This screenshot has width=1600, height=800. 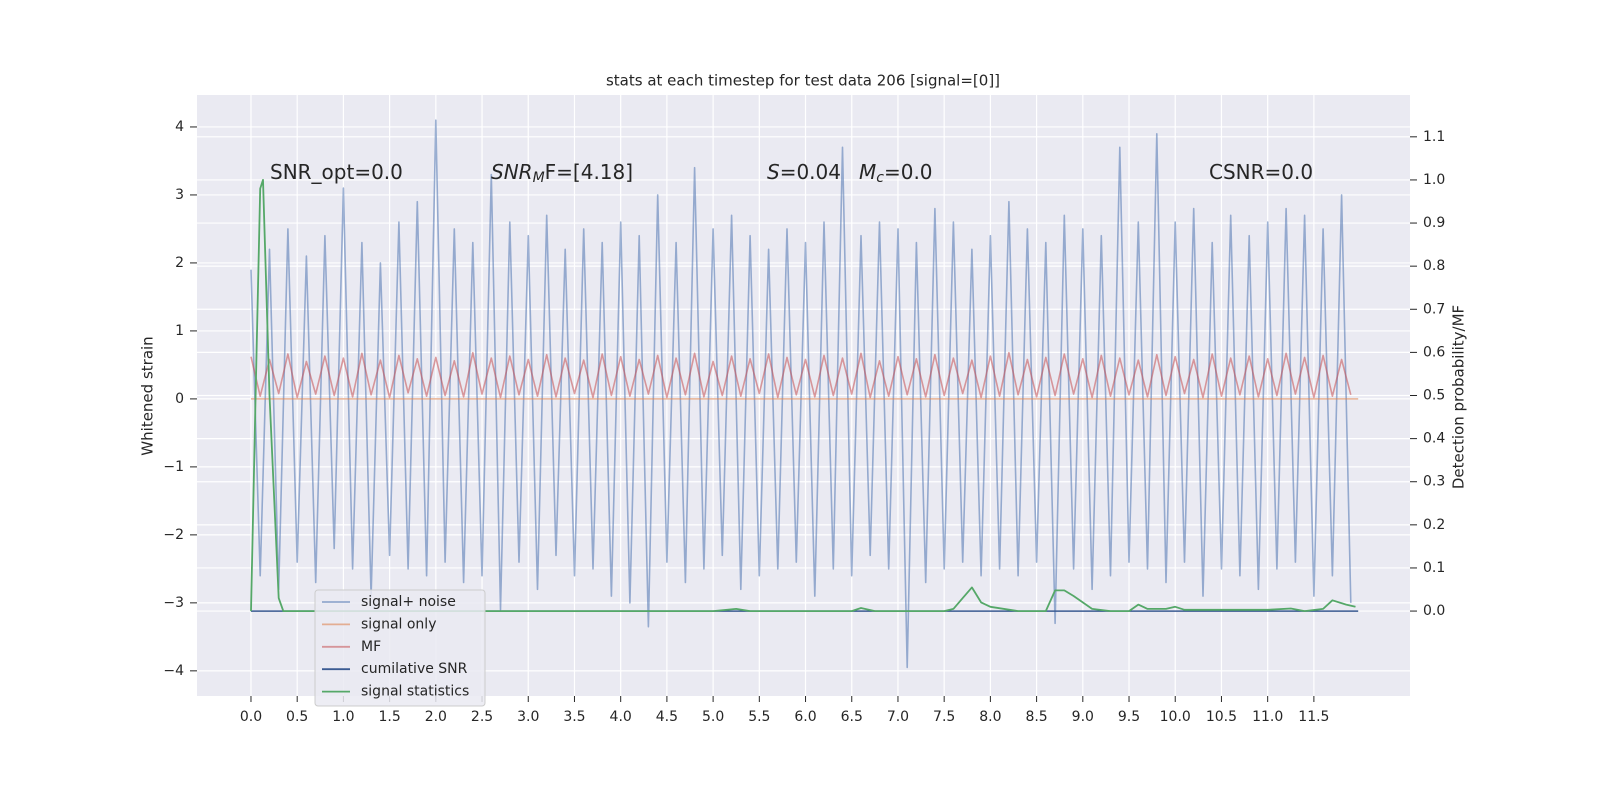 I want to click on y-axis-label: Whitened strain, so click(x=148, y=395).